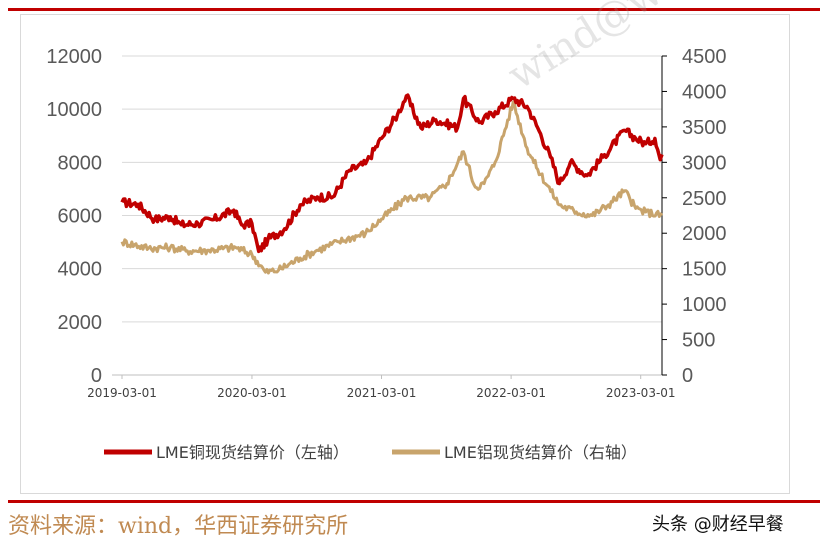 The height and width of the screenshot is (546, 820). I want to click on left-tick-label: 0, so click(96, 376).